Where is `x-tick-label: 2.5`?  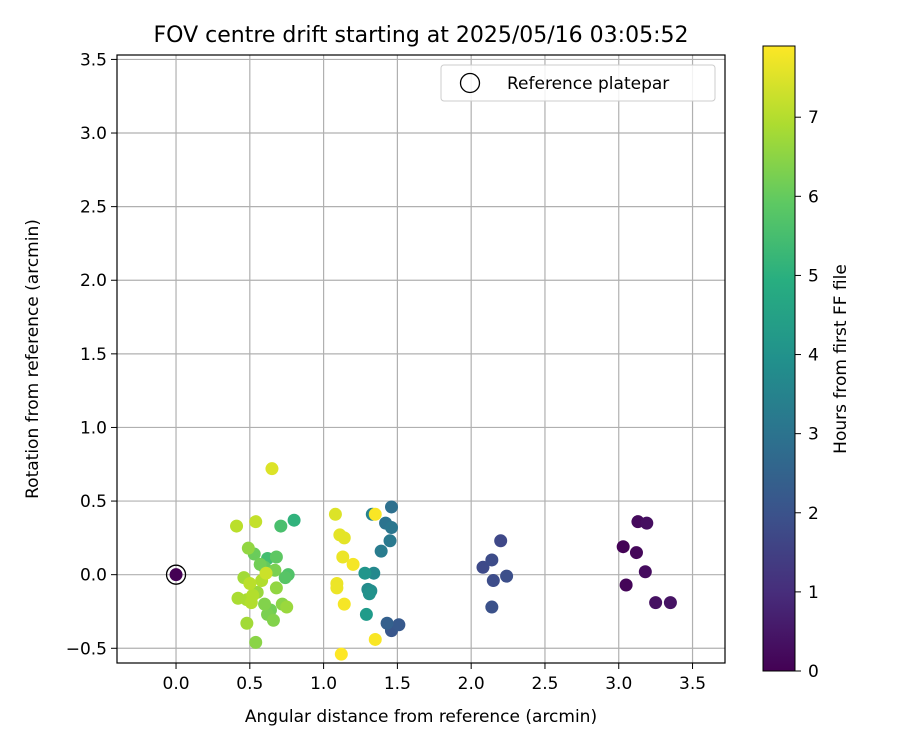
x-tick-label: 2.5 is located at coordinates (544, 684).